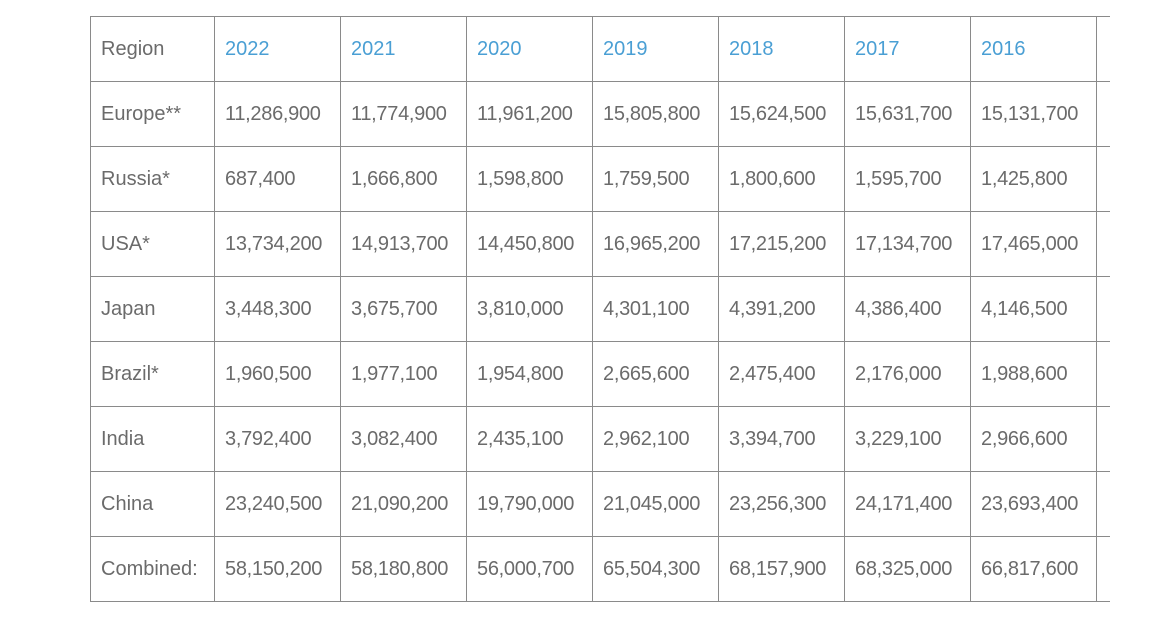 The height and width of the screenshot is (620, 1150). I want to click on value-cell: 4,386,400, so click(907, 309).